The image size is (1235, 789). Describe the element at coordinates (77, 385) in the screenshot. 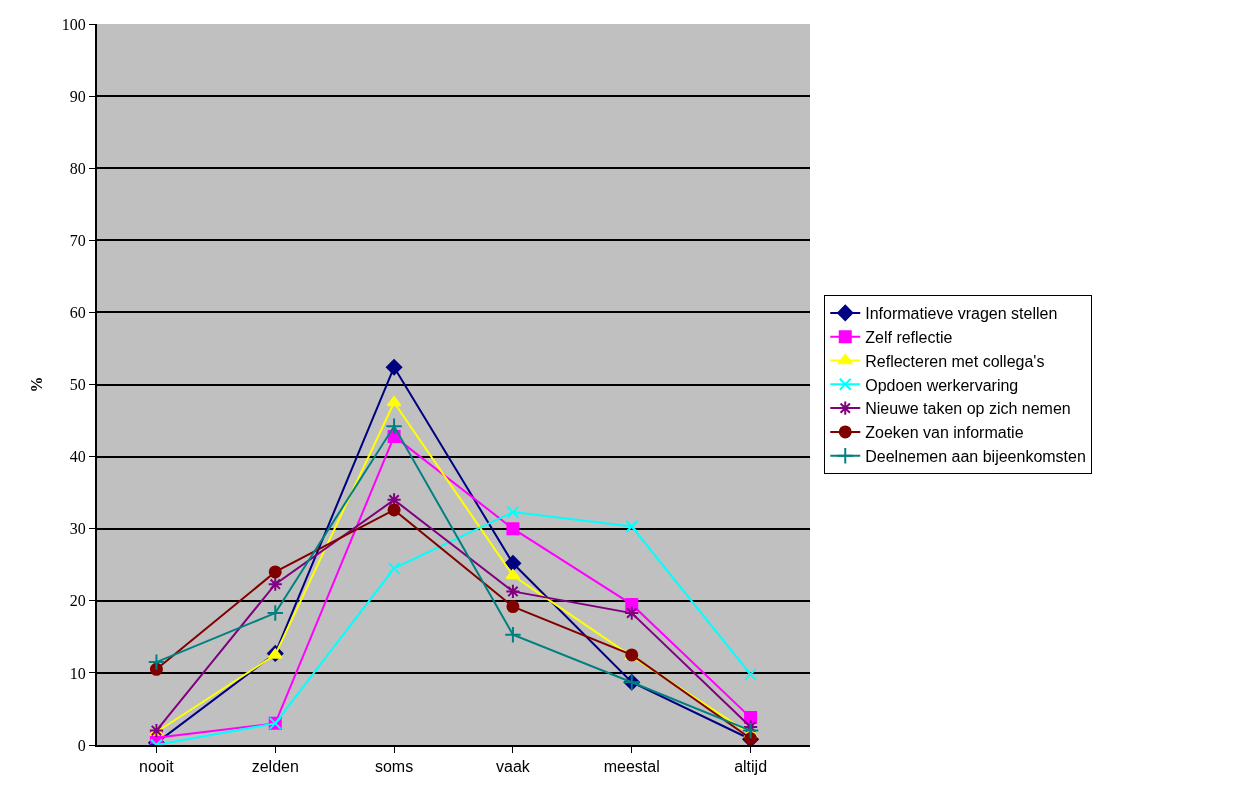

I see `y-tick-label: 50` at that location.